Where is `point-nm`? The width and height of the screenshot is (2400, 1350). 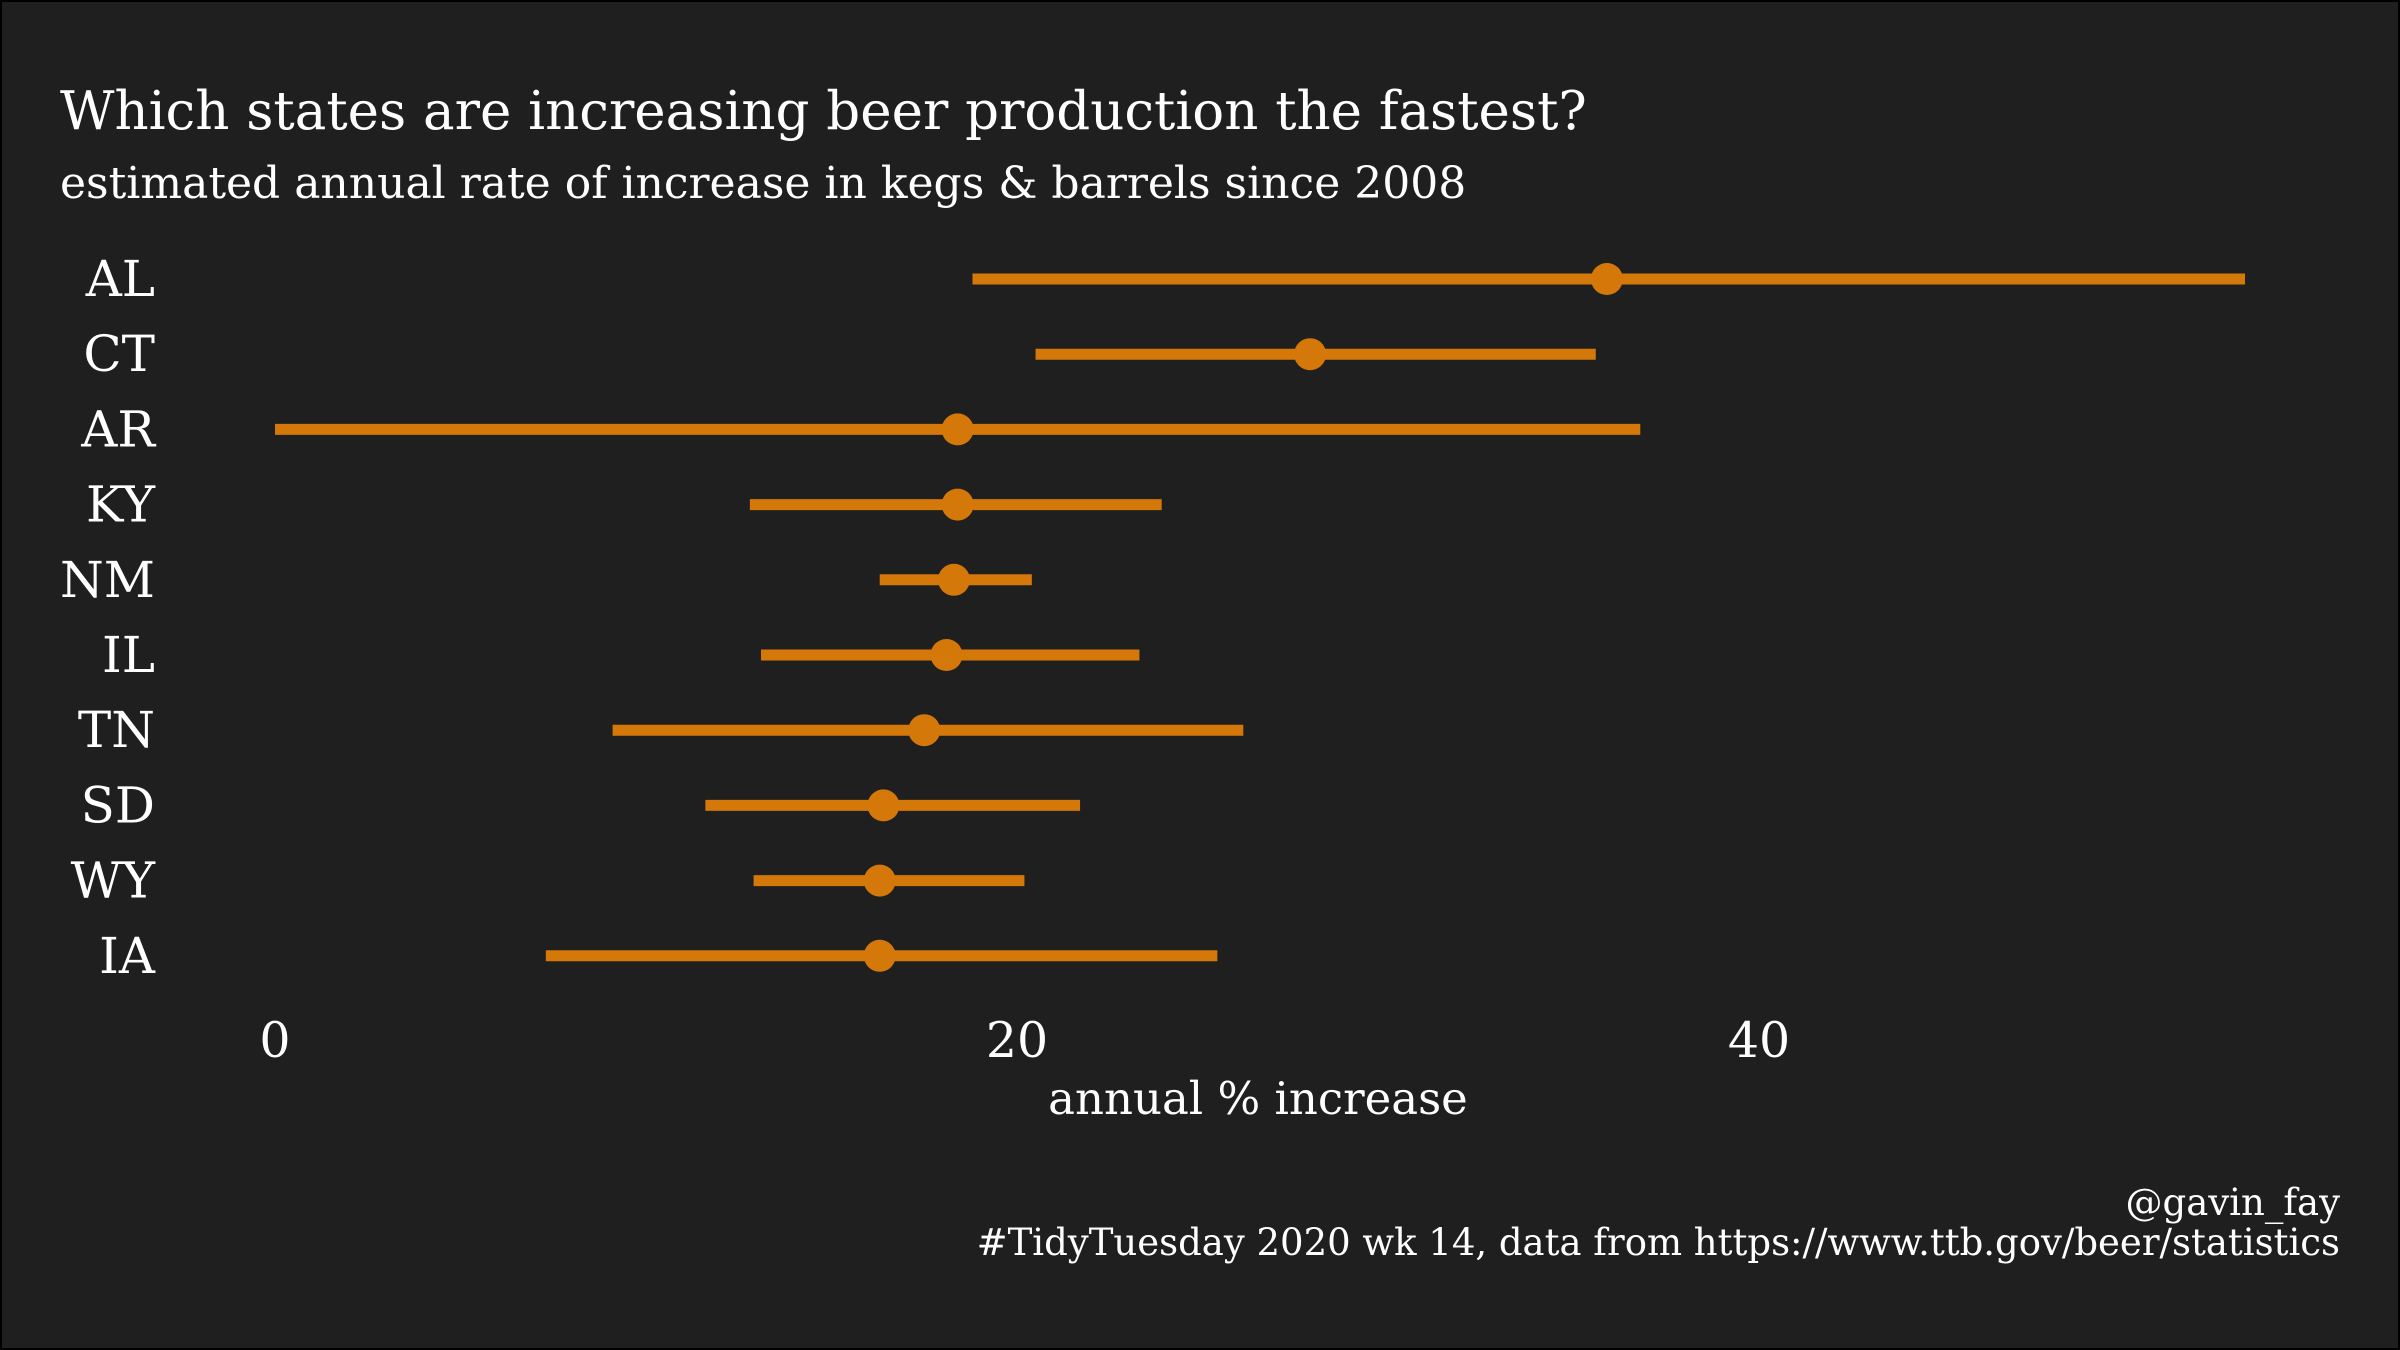
point-nm is located at coordinates (953, 579).